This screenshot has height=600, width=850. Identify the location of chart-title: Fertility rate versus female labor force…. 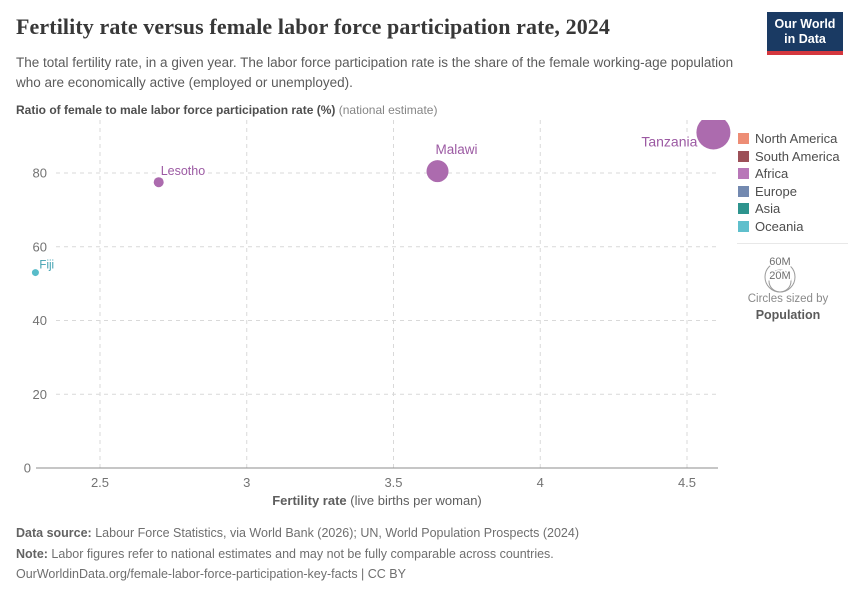
(313, 26).